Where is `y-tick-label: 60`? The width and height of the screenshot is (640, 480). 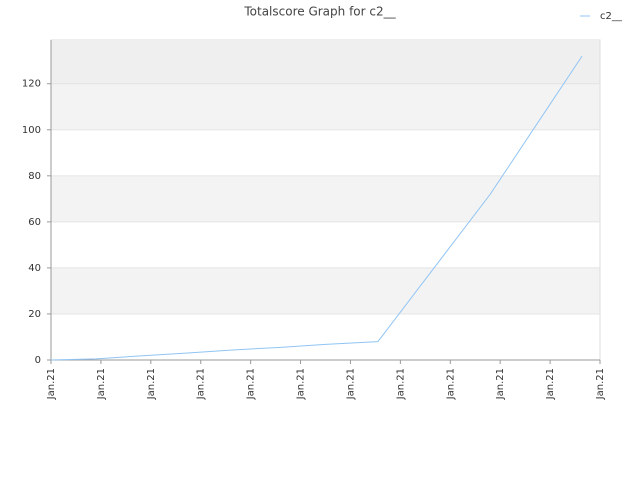 y-tick-label: 60 is located at coordinates (34, 222).